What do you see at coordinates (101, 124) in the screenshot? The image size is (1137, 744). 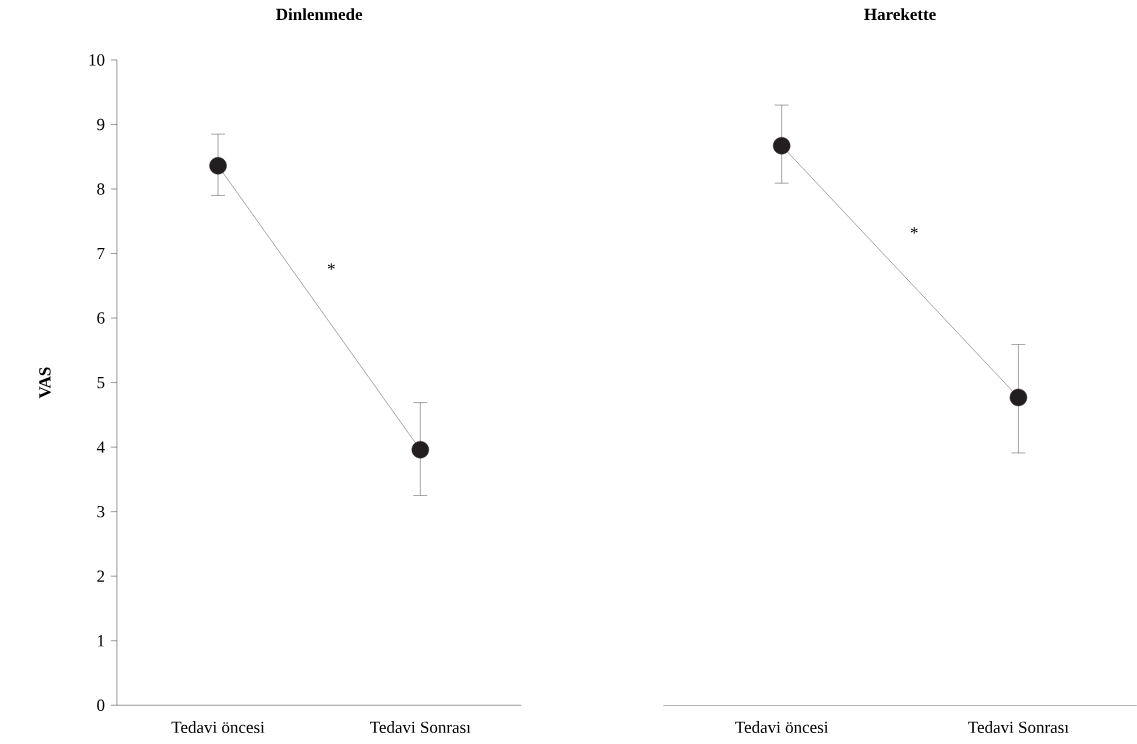 I see `y-tick-label: 9` at bounding box center [101, 124].